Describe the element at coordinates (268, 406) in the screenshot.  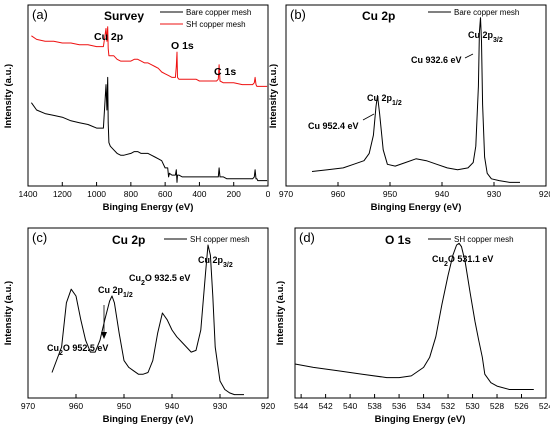
I see `x-tick-label-c-5: 920` at that location.